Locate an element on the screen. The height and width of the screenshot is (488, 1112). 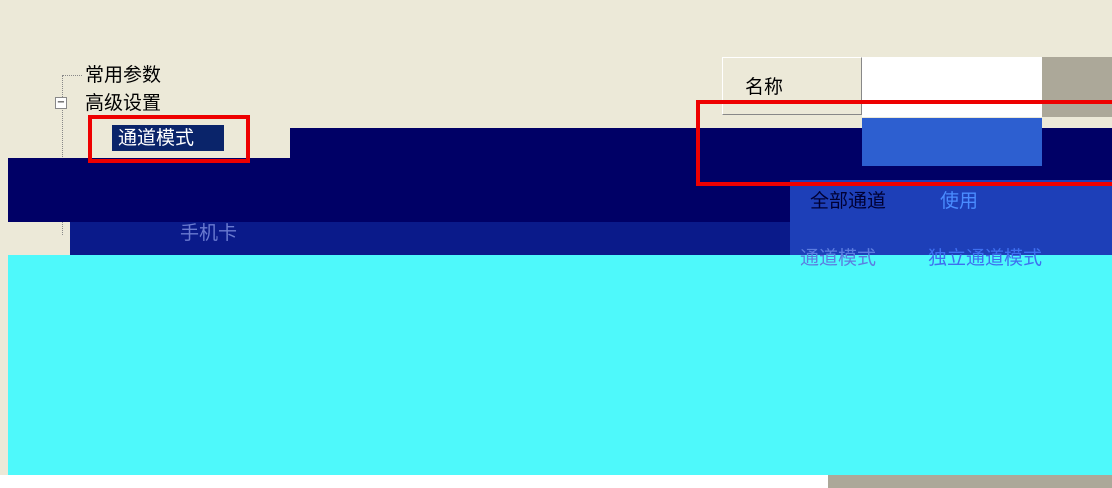
tree-item: 高级设置 is located at coordinates (123, 103).